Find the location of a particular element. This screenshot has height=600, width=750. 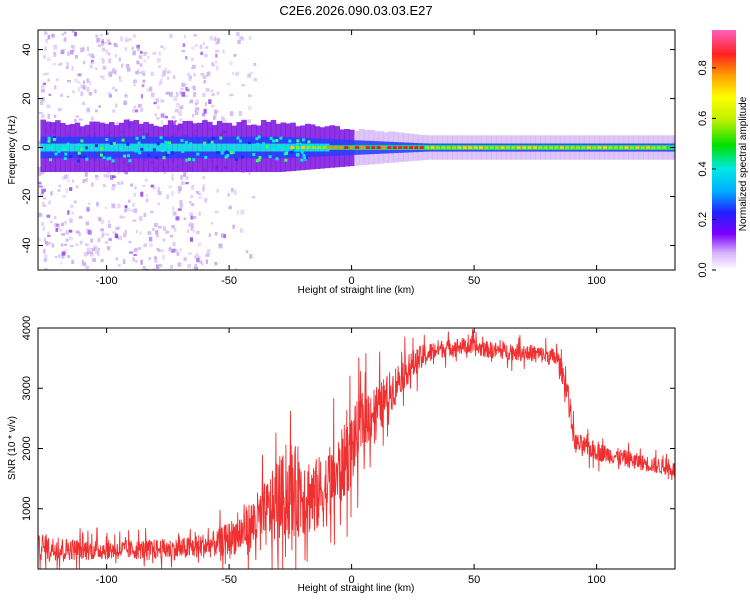

snr-y-tick-label: 1000 is located at coordinates (27, 509).